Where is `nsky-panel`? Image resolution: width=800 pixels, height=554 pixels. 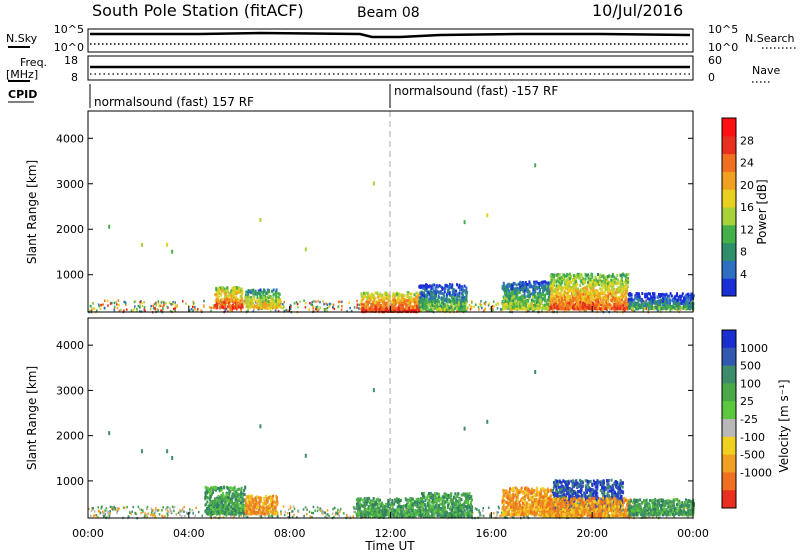
nsky-panel is located at coordinates (390, 40).